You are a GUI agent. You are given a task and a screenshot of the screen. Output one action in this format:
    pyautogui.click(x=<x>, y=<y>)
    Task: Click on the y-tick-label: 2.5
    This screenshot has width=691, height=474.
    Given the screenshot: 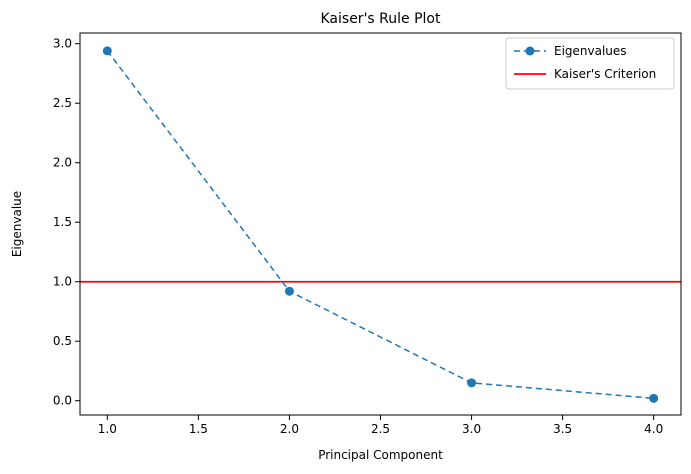 What is the action you would take?
    pyautogui.click(x=62, y=103)
    